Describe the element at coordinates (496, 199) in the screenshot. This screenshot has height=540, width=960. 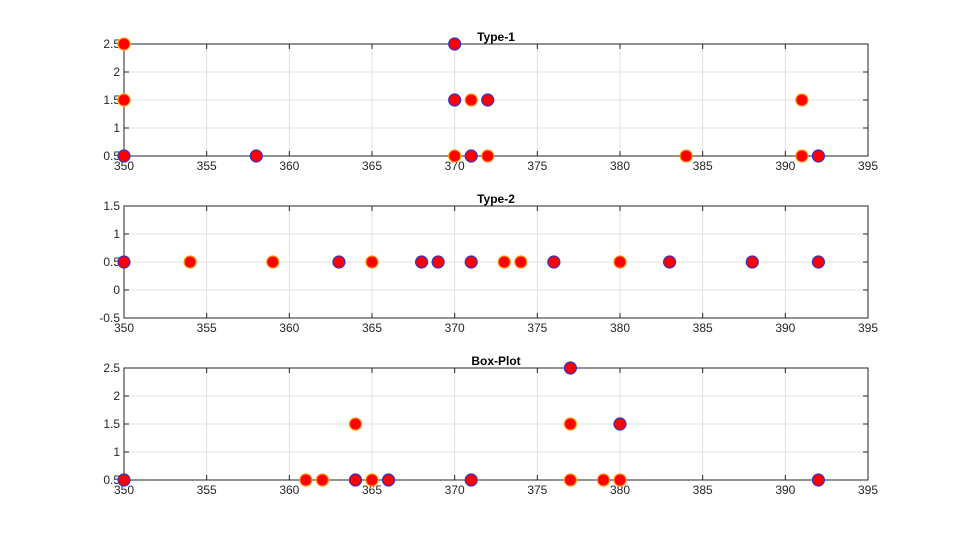
I see `subplot-title: Type-2` at that location.